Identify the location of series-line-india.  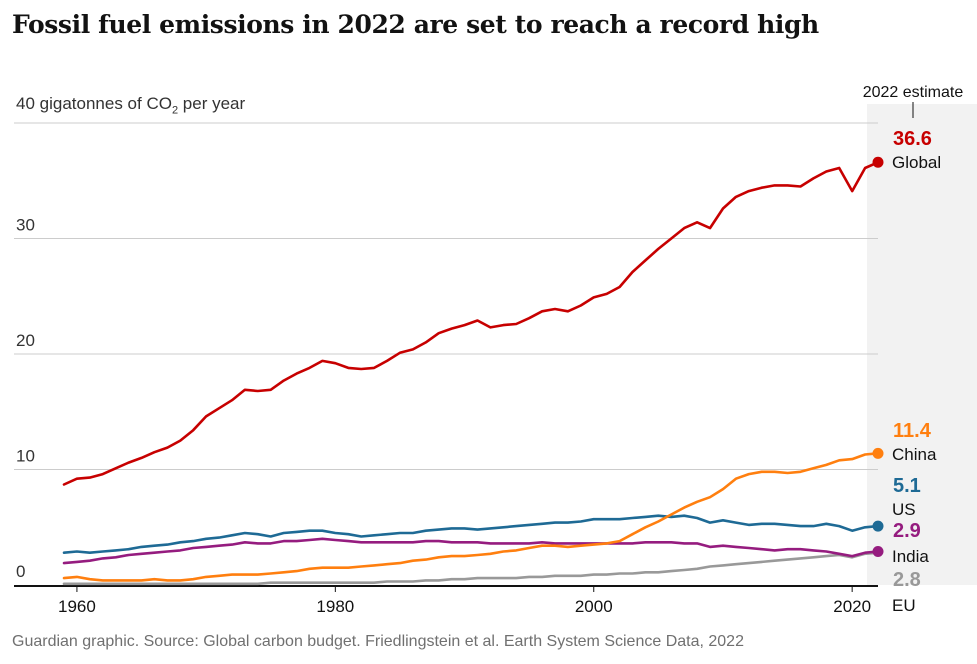
(471, 551).